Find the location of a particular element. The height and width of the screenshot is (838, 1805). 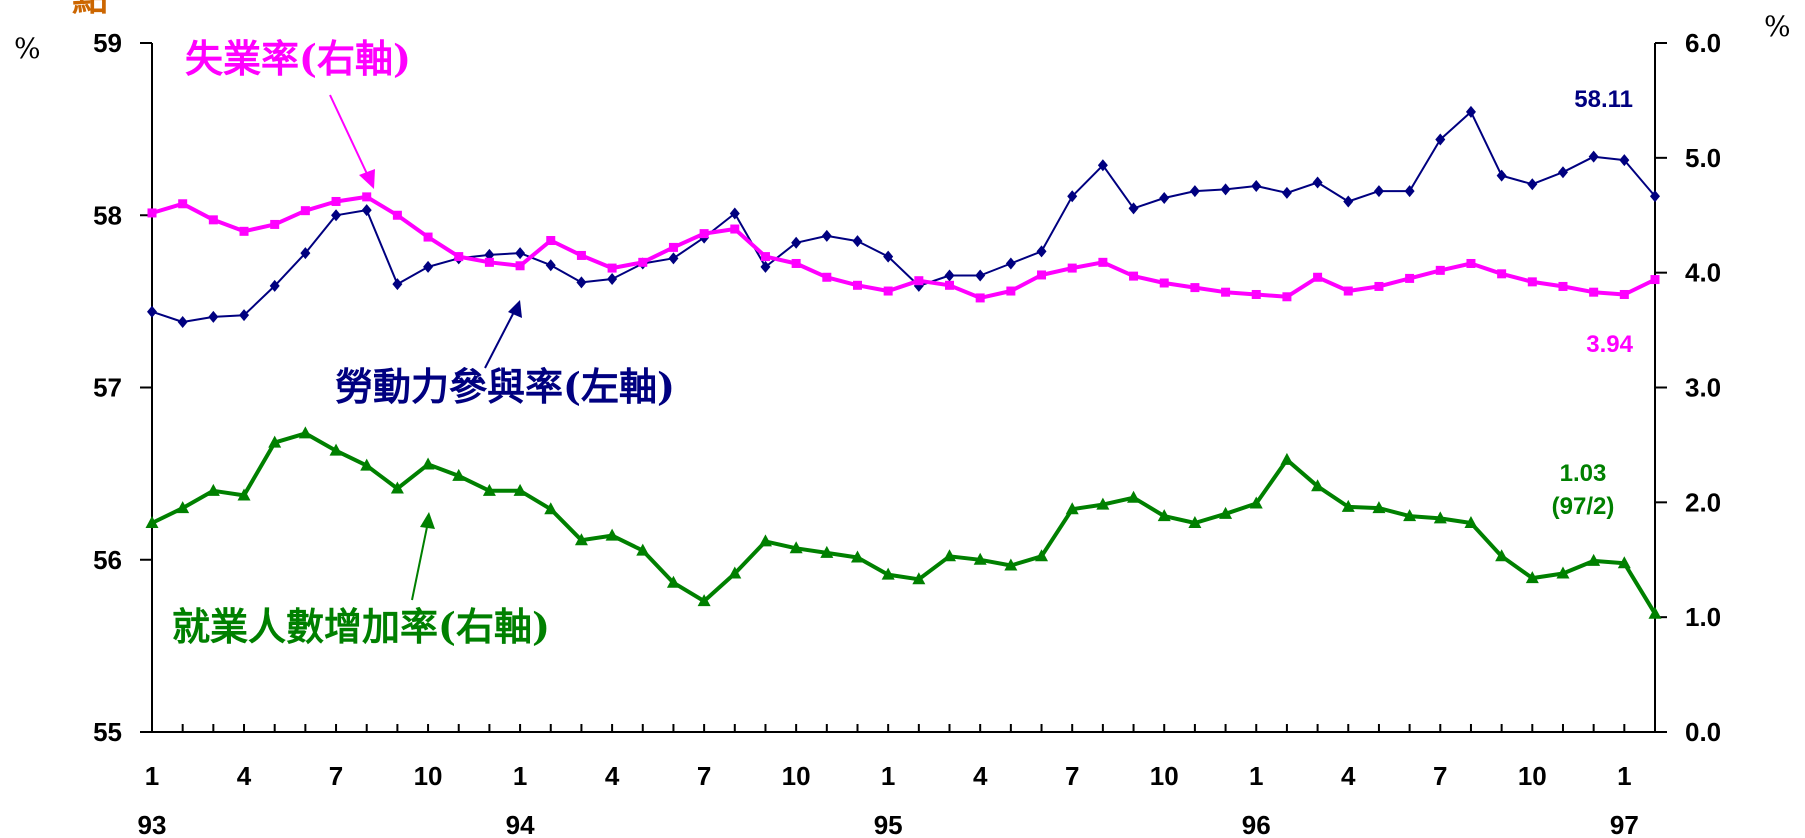

unemployment-arrow is located at coordinates (352, 141).